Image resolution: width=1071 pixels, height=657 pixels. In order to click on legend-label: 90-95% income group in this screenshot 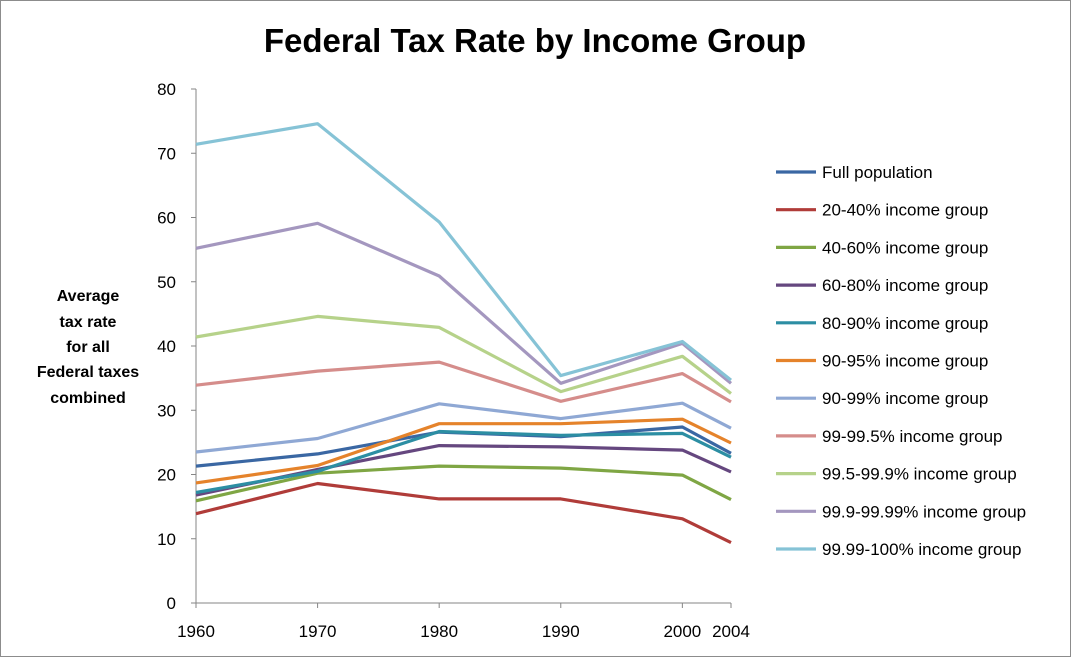, I will do `click(905, 361)`.